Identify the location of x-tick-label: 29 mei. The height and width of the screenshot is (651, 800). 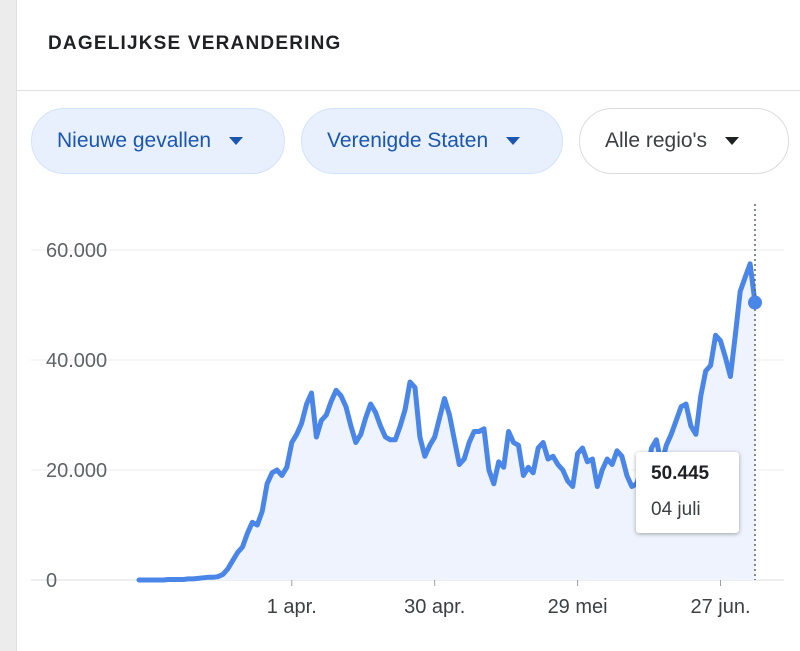
(578, 607).